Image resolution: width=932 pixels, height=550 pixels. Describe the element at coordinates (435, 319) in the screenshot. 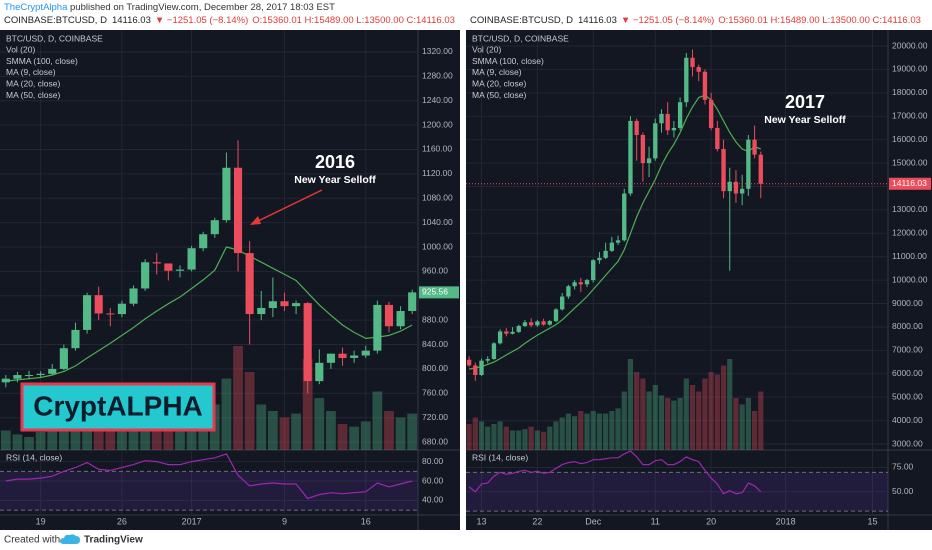

I see `y-tick-label: 880.00` at that location.